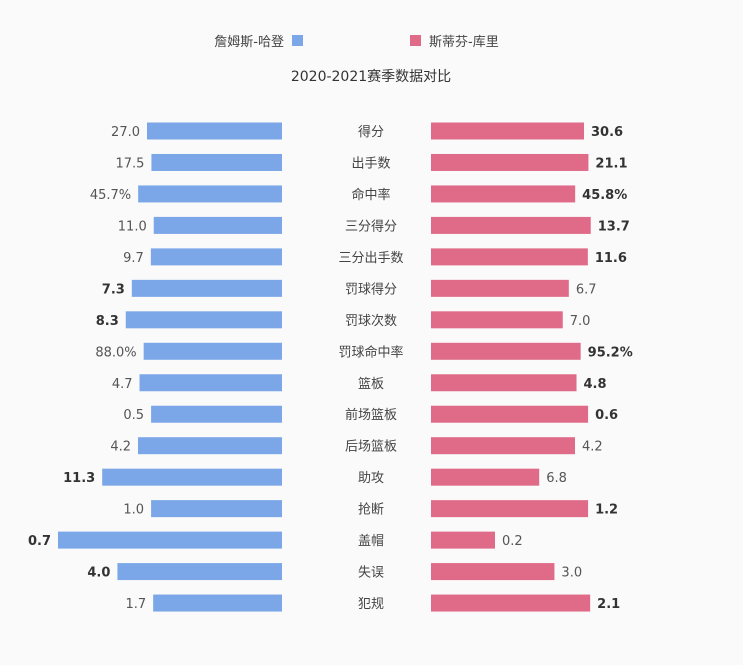 The image size is (743, 665). What do you see at coordinates (110, 195) in the screenshot?
I see `value-label-harden: 45.7%` at bounding box center [110, 195].